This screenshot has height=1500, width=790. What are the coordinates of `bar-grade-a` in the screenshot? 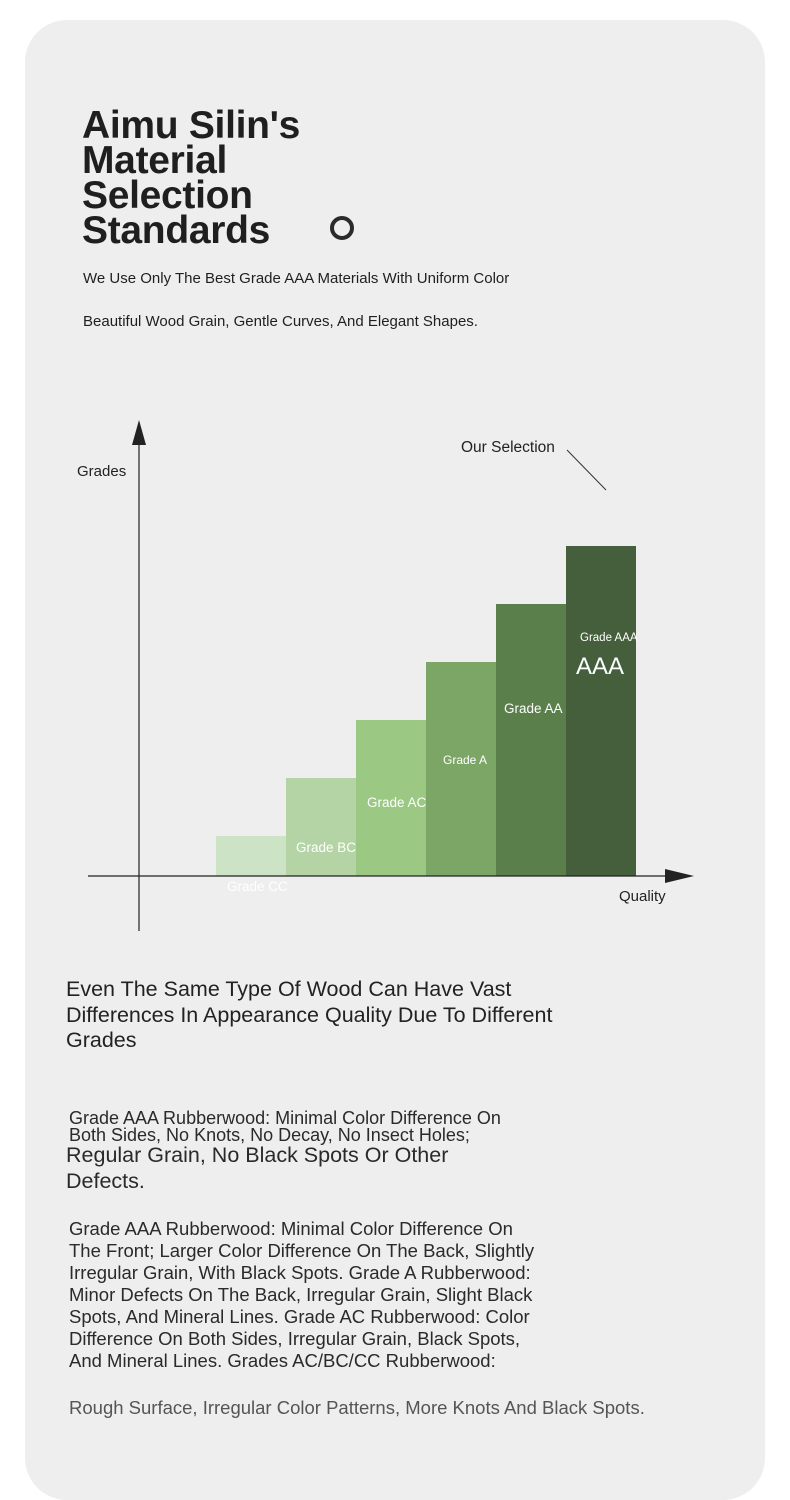 It's located at (461, 769).